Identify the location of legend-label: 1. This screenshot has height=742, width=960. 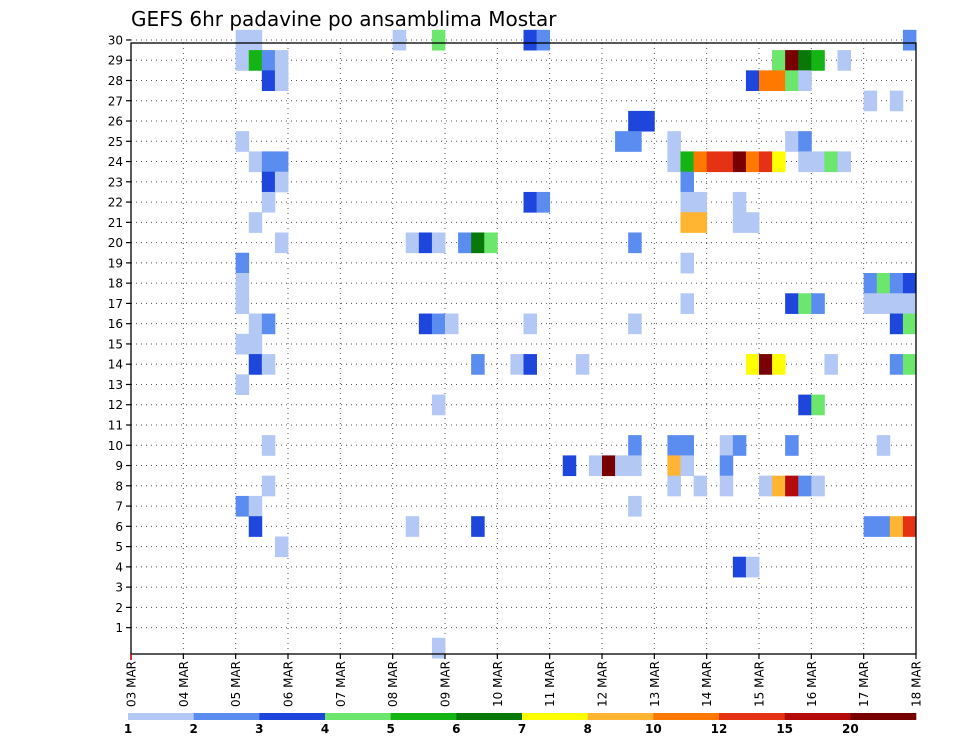
(128, 729).